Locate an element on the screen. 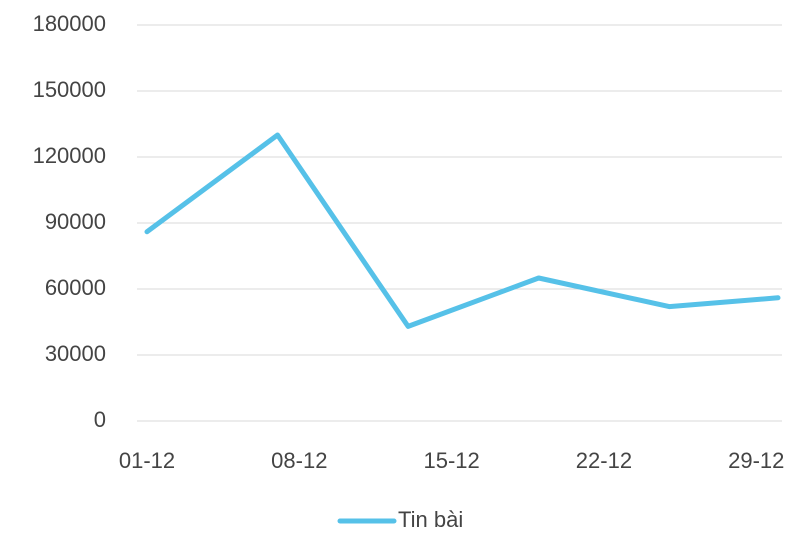  y-tick-label: 90000 is located at coordinates (75, 221).